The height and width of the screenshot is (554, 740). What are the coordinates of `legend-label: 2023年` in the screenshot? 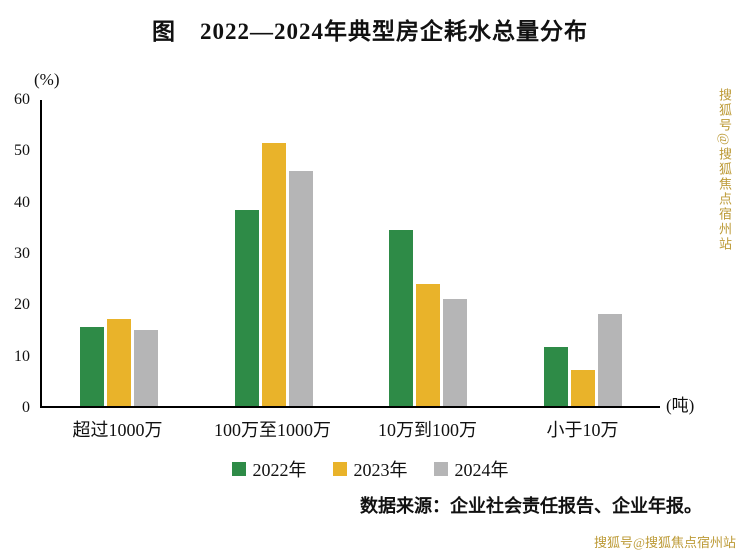 It's located at (380, 470).